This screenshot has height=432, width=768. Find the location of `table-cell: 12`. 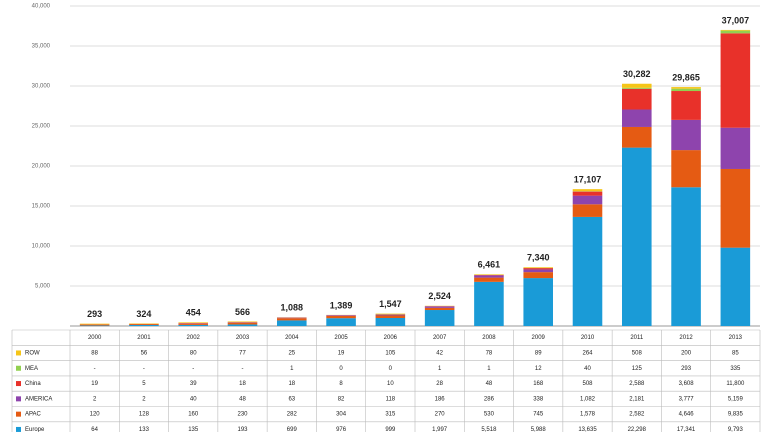

table-cell: 12 is located at coordinates (538, 369).